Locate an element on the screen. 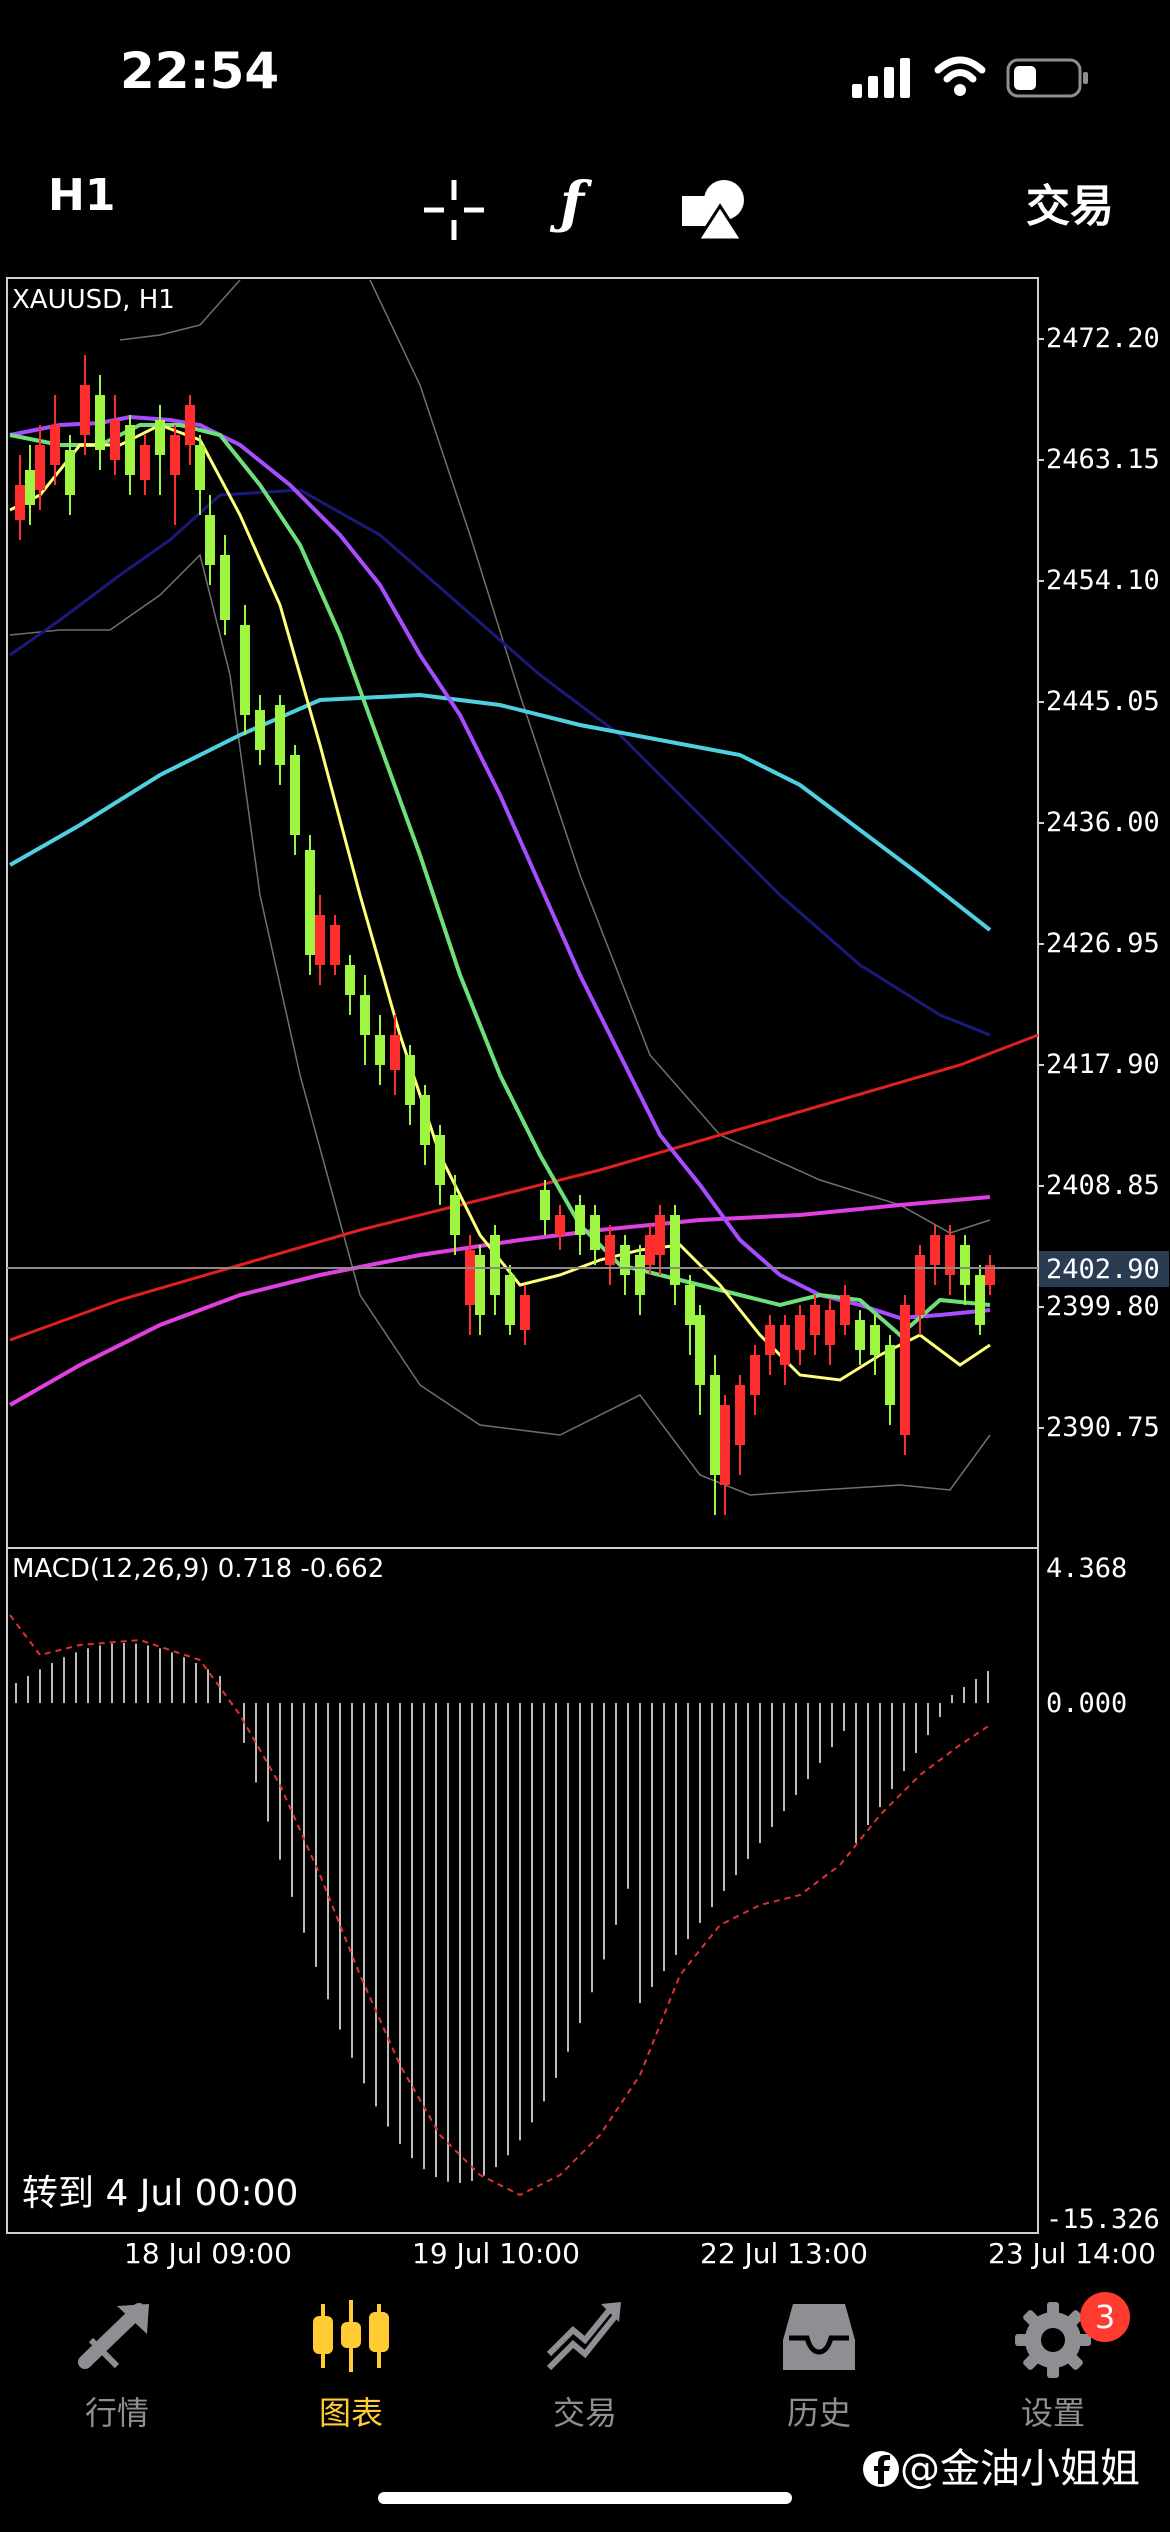  wifi-icon is located at coordinates (960, 76).